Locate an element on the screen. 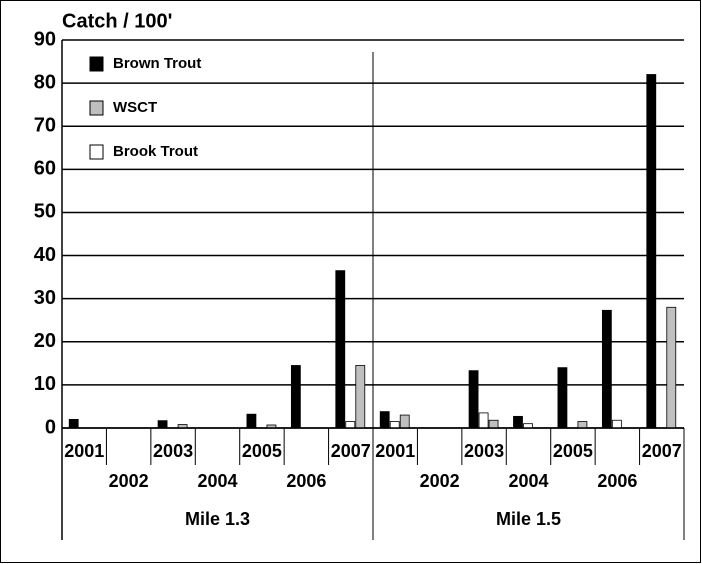  legend-label: WSCT is located at coordinates (135, 107).